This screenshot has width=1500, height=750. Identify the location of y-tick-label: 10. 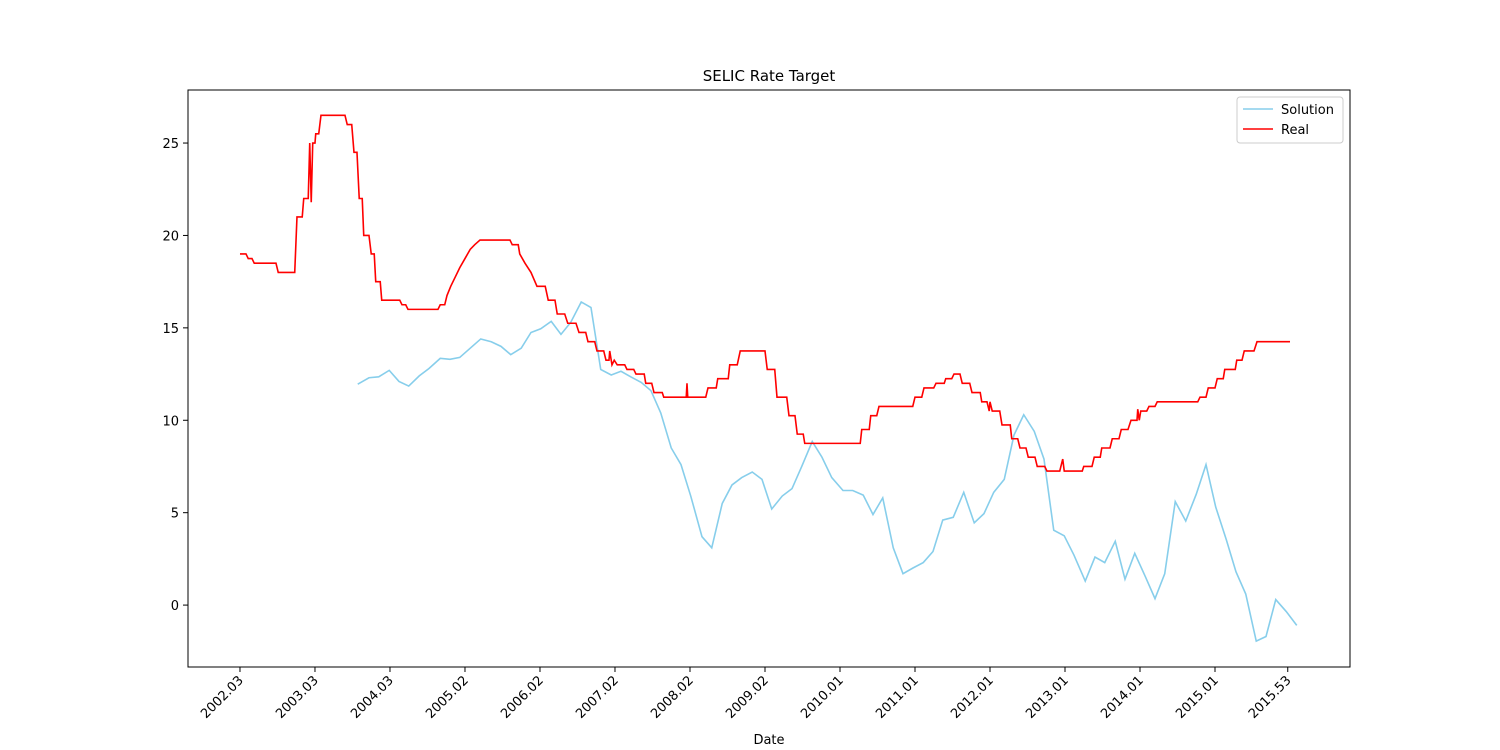
(170, 421).